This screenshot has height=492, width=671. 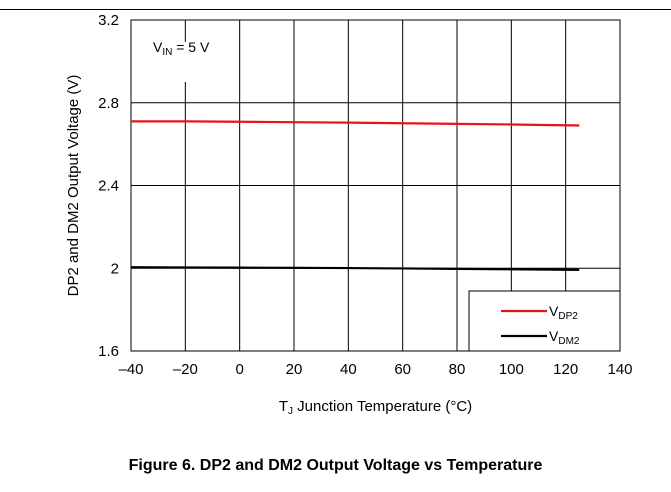 What do you see at coordinates (167, 52) in the screenshot?
I see `text-subscript: IN` at bounding box center [167, 52].